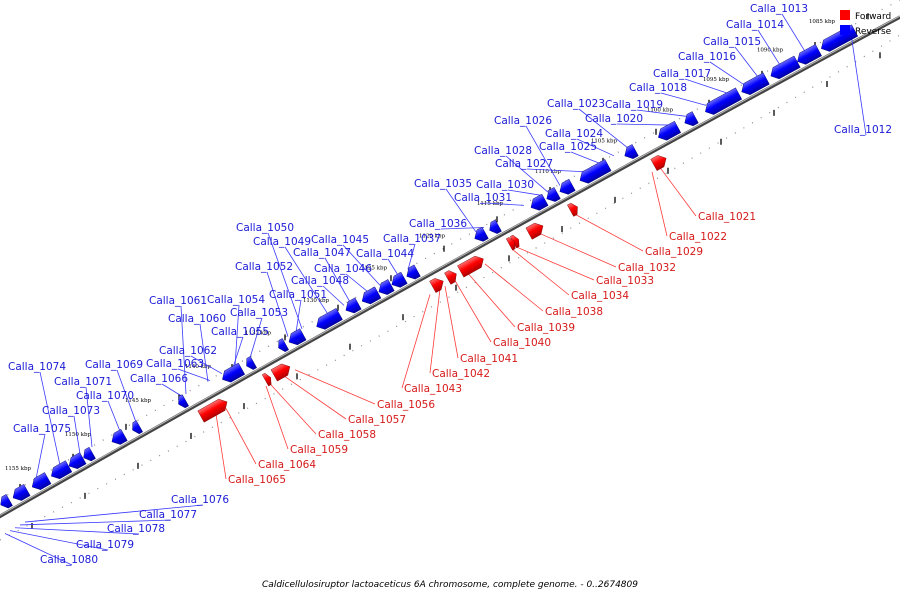 The height and width of the screenshot is (600, 900). What do you see at coordinates (136, 529) in the screenshot?
I see `reverse-gene-label: Calla_1078` at bounding box center [136, 529].